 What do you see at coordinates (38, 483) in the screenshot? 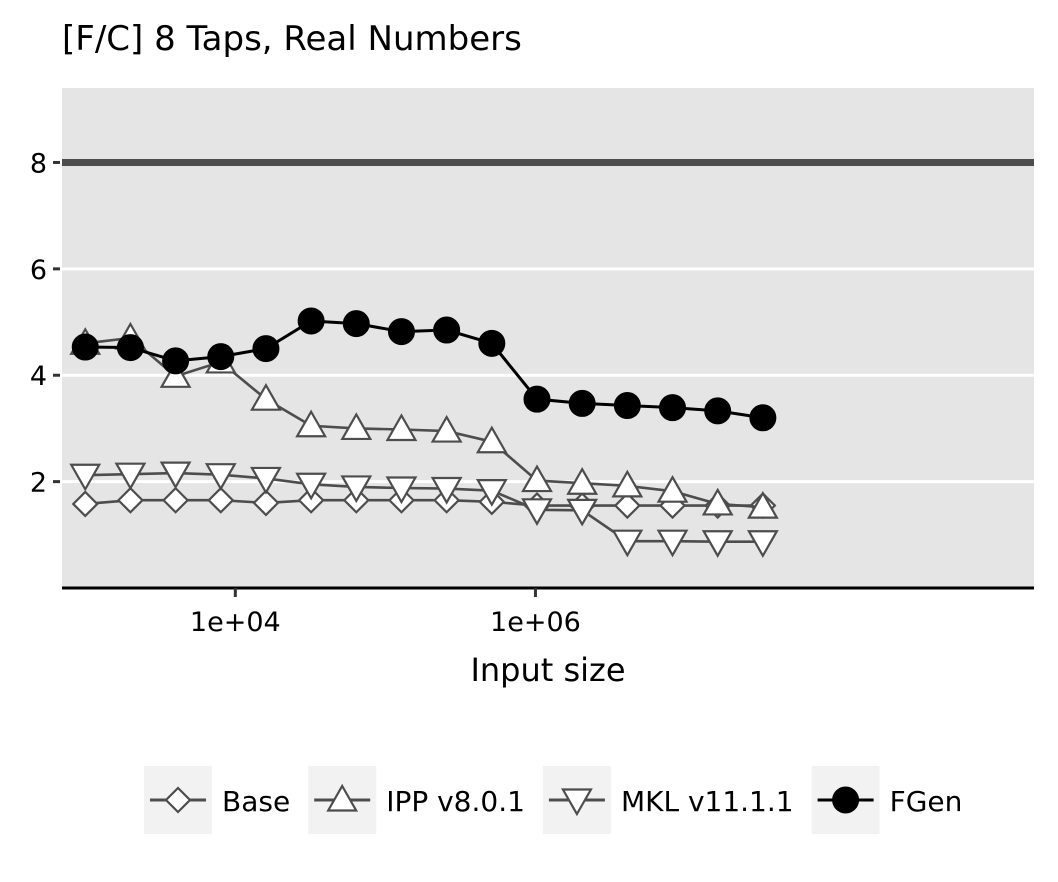
I see `y-tick-label: 2` at bounding box center [38, 483].